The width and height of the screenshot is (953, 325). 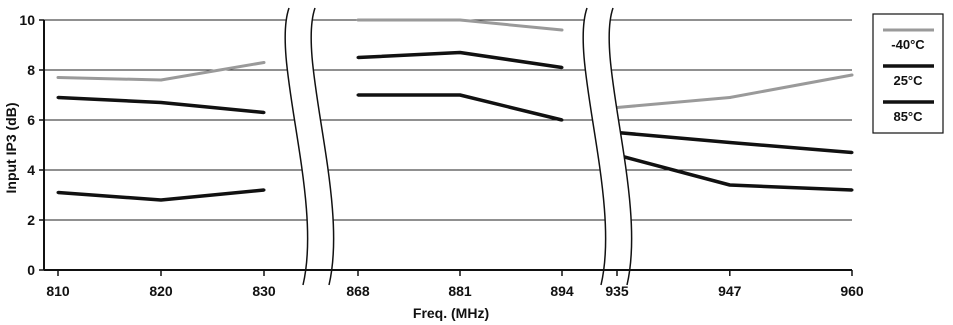 I want to click on y-tick-label: 8, so click(x=31, y=70).